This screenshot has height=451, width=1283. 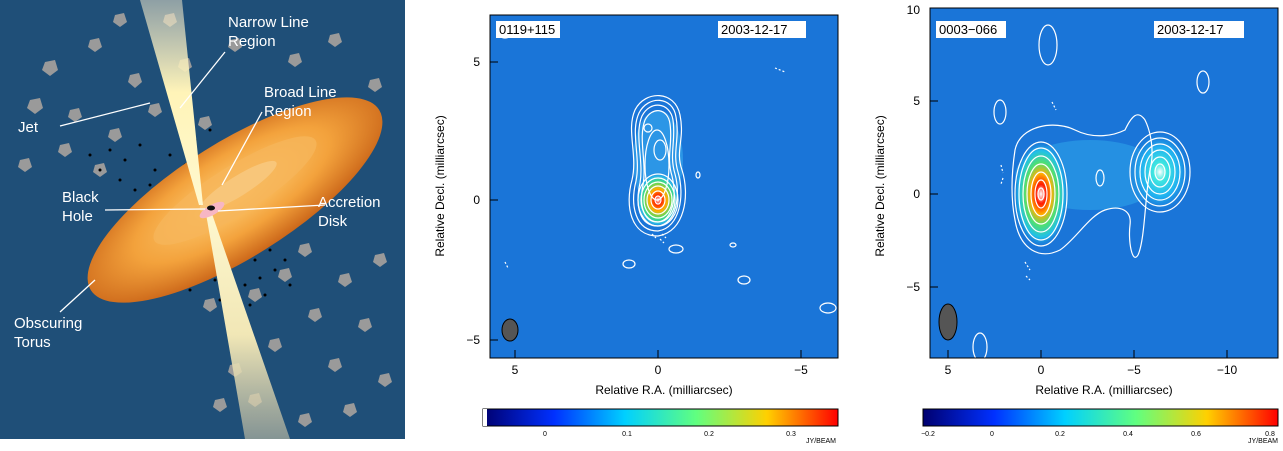 What do you see at coordinates (476, 62) in the screenshot?
I see `map1-ytick-1: 5` at bounding box center [476, 62].